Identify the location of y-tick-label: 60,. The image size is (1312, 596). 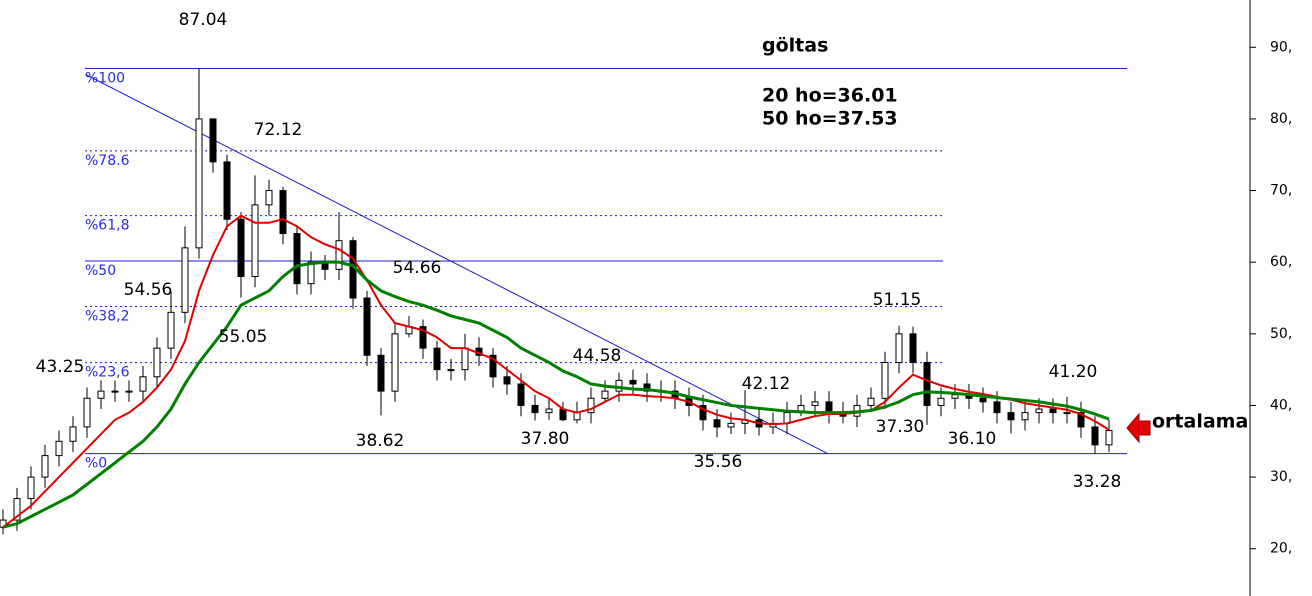
(1281, 262).